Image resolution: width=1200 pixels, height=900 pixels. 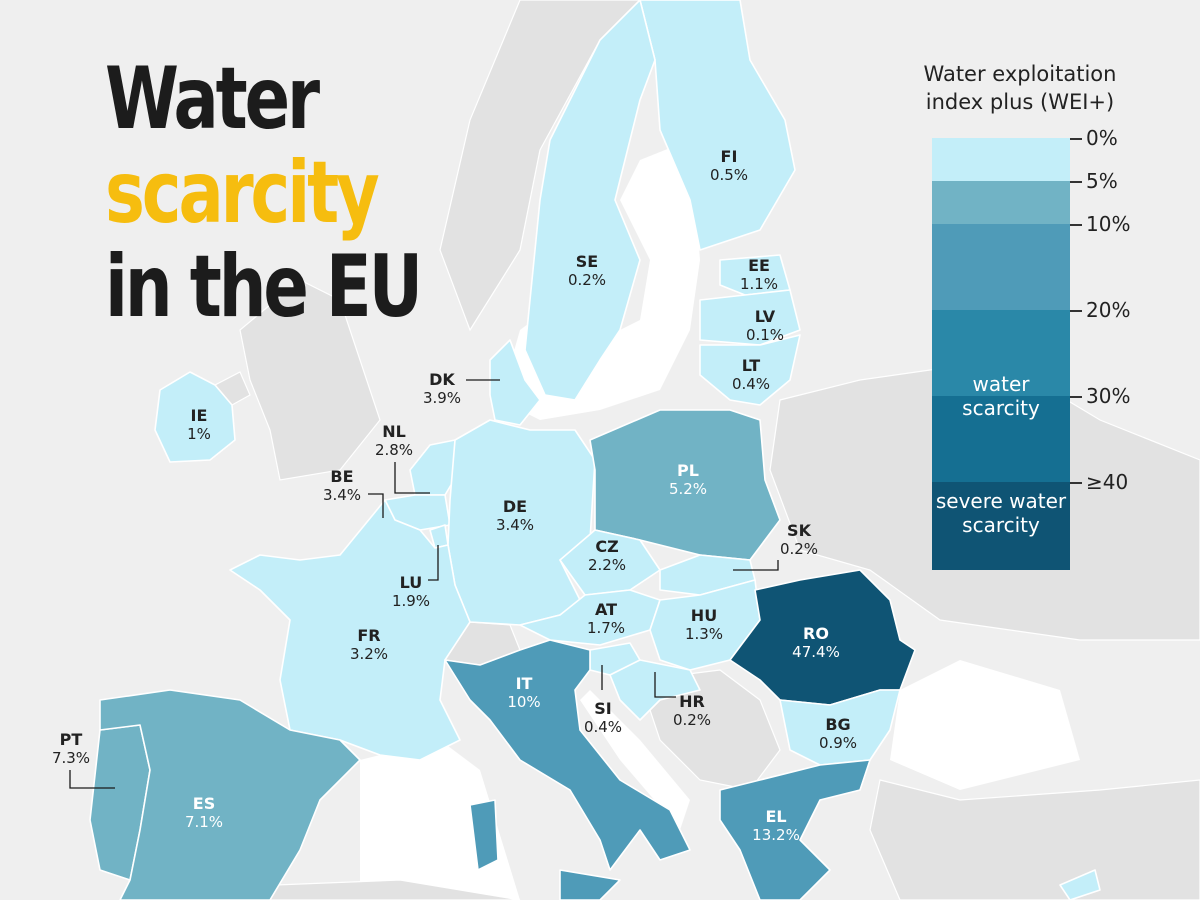 I want to click on label-es: ES 7.1%, so click(x=204, y=812).